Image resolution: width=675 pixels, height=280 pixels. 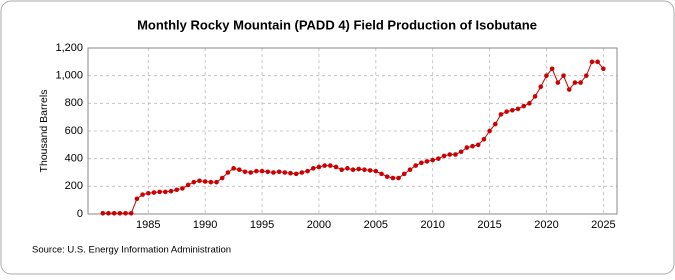 I want to click on x-tick-label: 1990, so click(x=205, y=225).